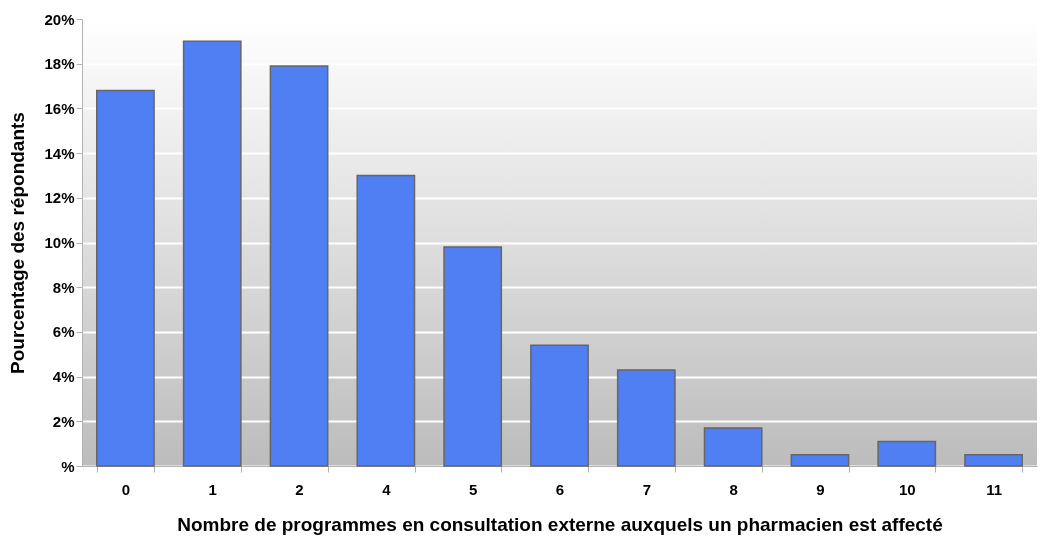 The image size is (1047, 540). Describe the element at coordinates (212, 489) in the screenshot. I see `x-tick-label: 1` at that location.